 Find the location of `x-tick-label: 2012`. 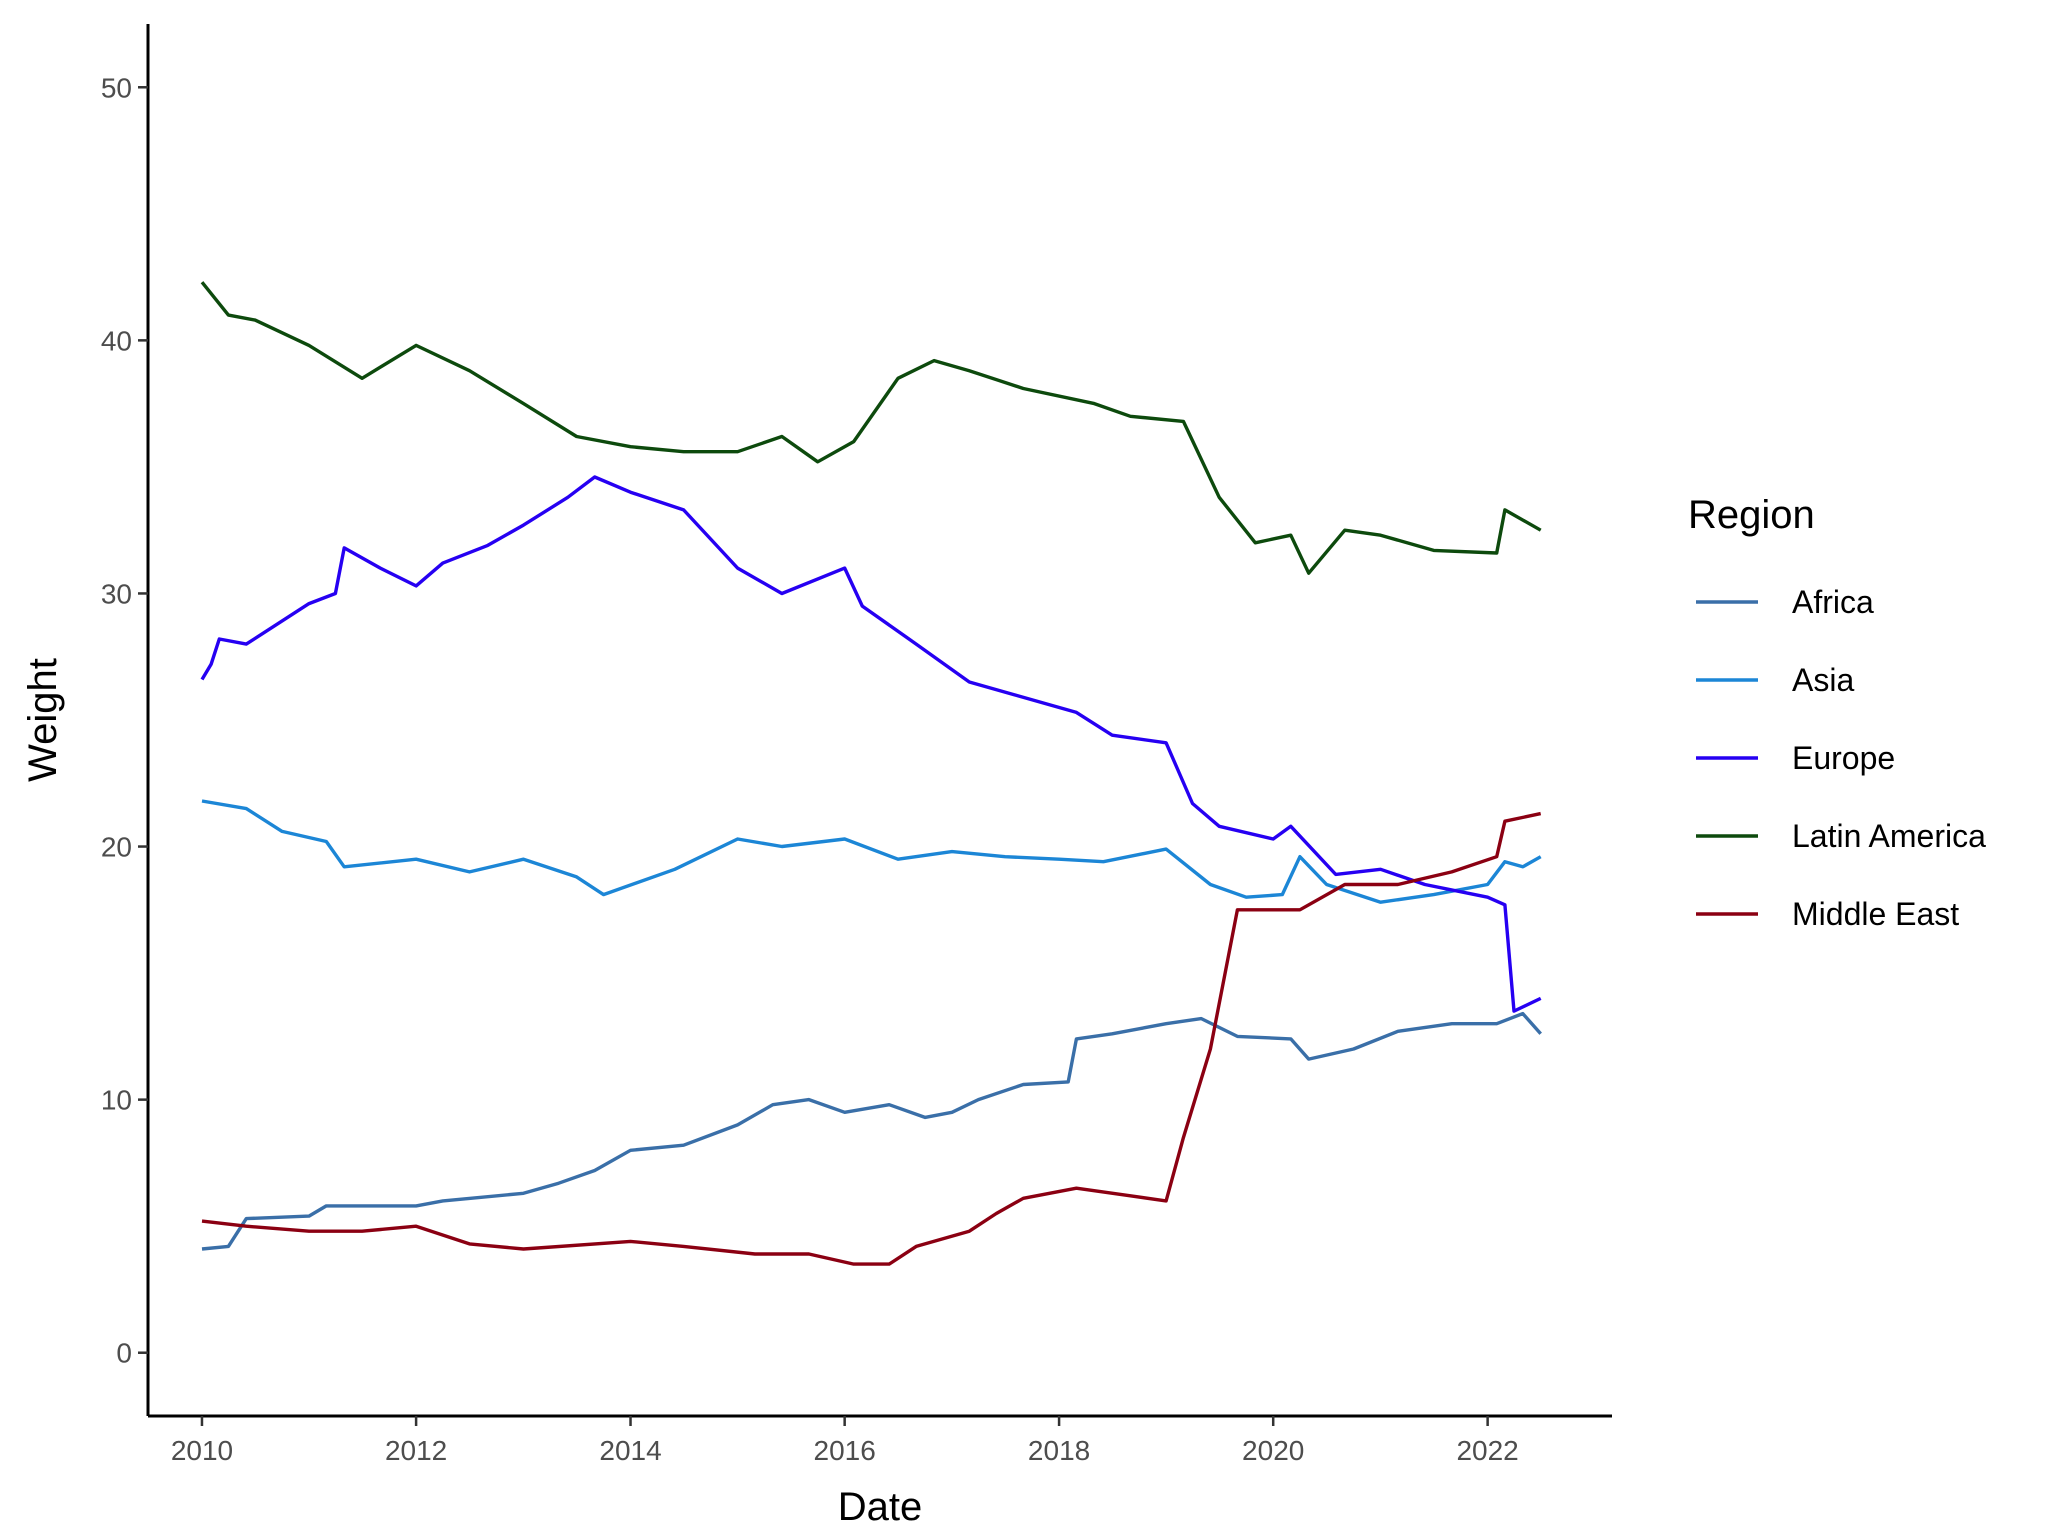

x-tick-label: 2012 is located at coordinates (416, 1450).